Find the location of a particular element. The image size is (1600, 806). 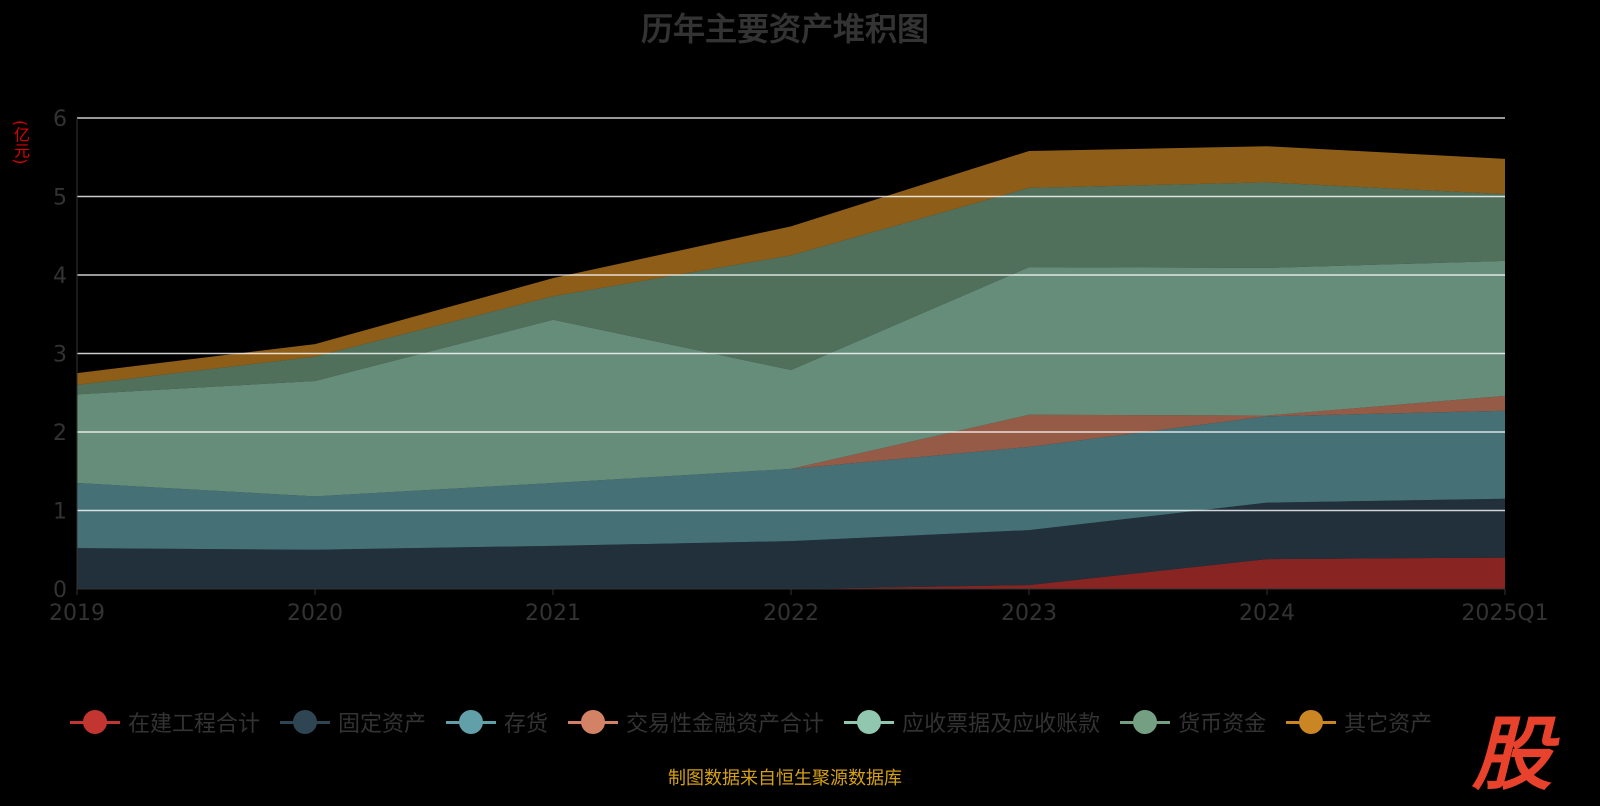

legend-label: 交易性金融资产合计 is located at coordinates (725, 724).